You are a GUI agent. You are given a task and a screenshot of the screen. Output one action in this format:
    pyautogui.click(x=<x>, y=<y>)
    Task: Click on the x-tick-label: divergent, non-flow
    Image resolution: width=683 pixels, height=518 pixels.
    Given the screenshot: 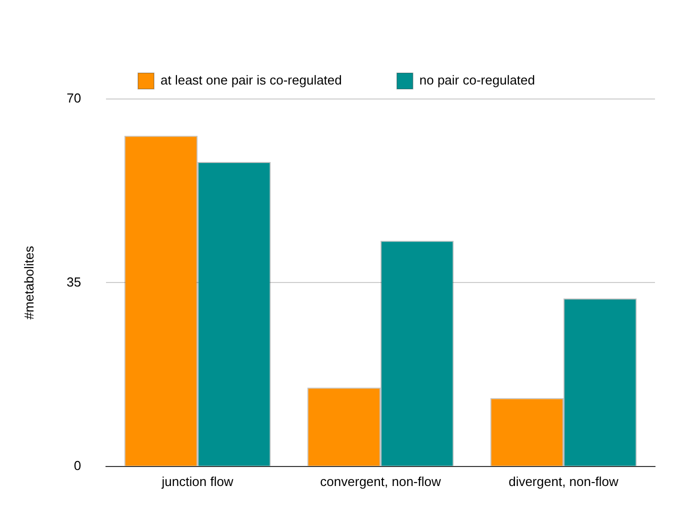 What is the action you would take?
    pyautogui.click(x=564, y=481)
    